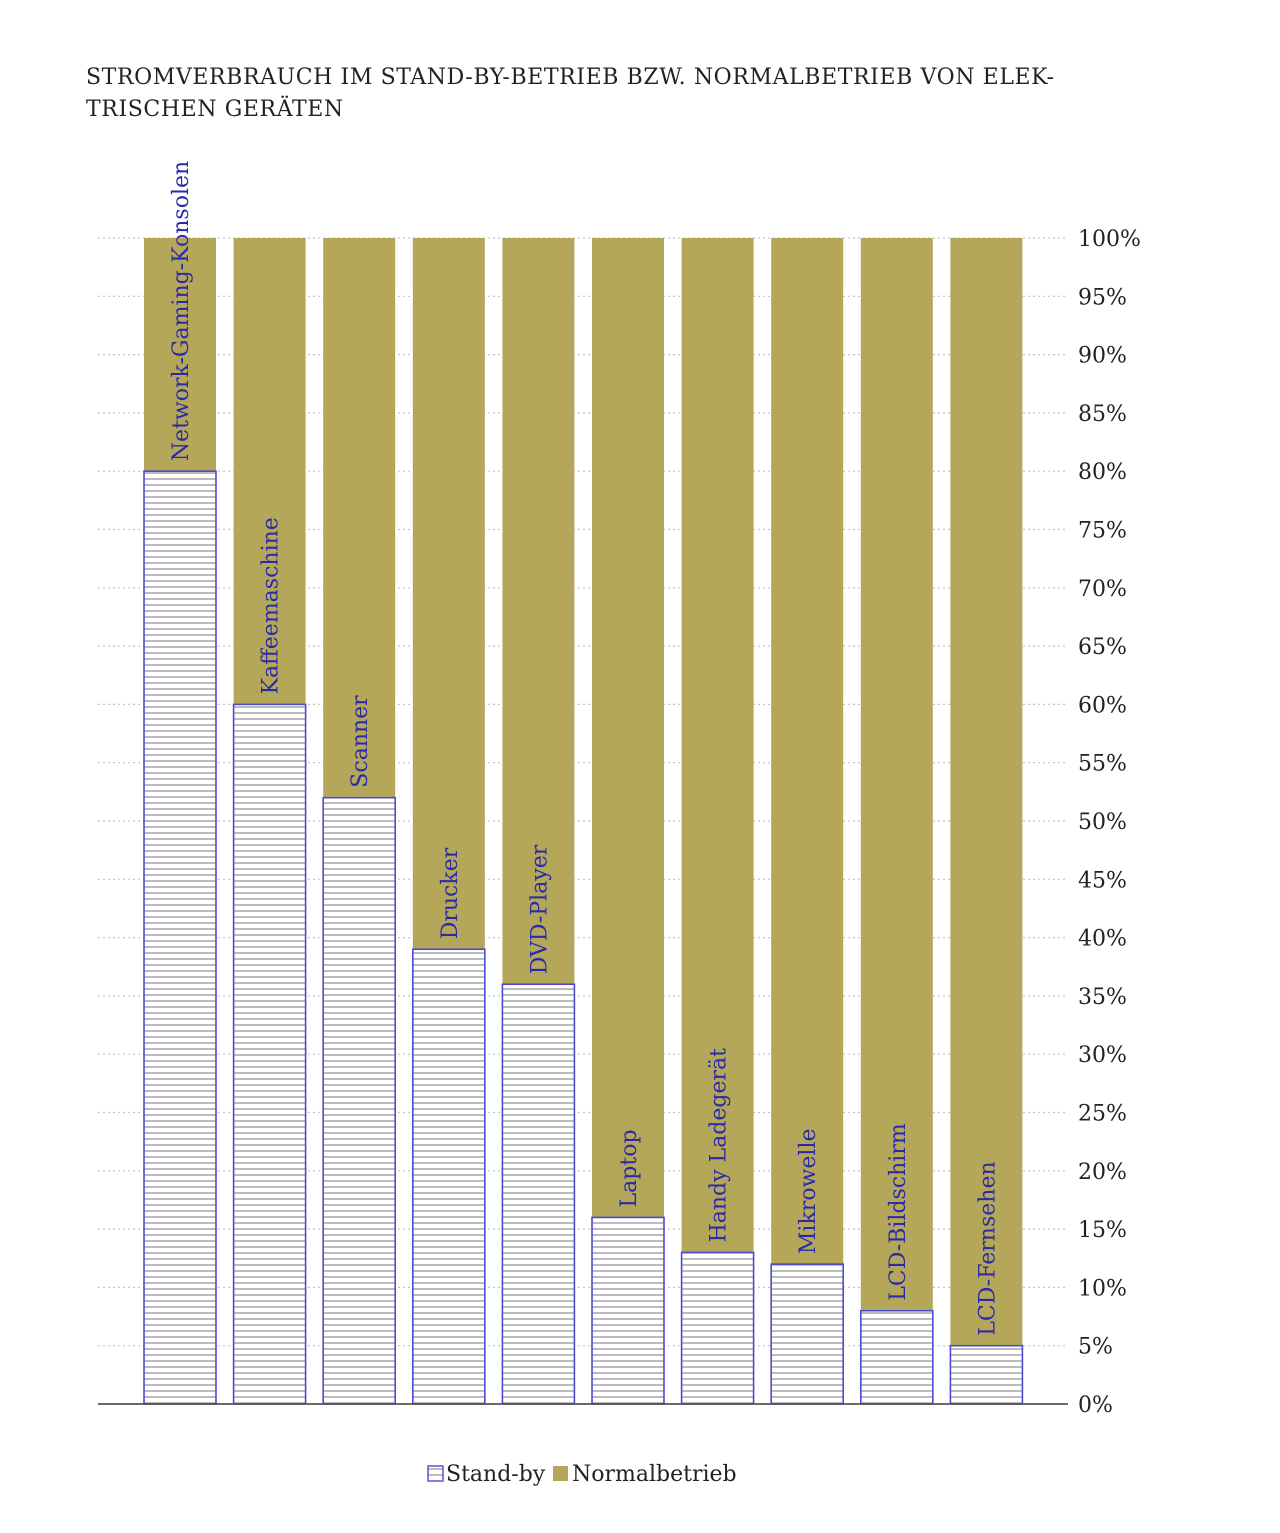  I want to click on y-tick-label: 65%, so click(1102, 647).